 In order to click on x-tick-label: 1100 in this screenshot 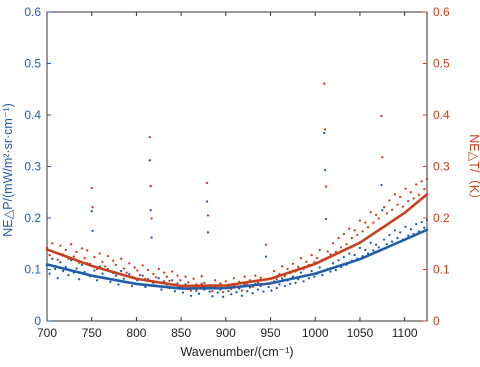, I will do `click(405, 333)`.